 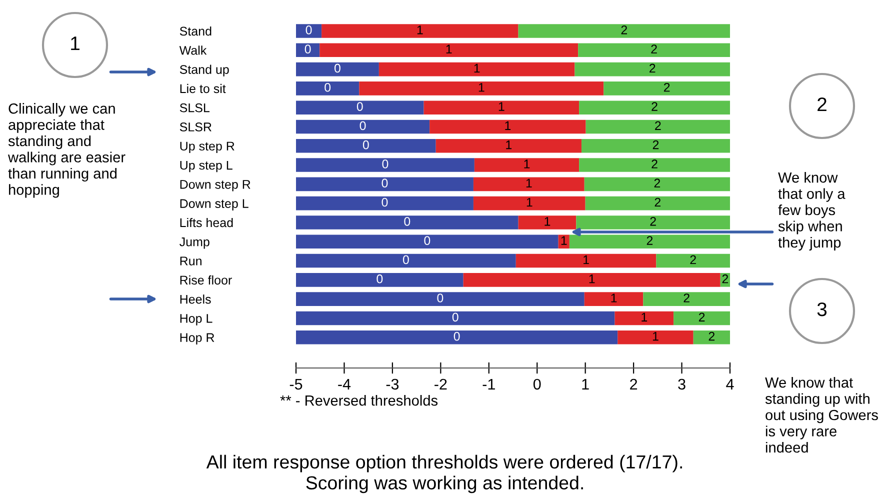 I want to click on y-tick-label: Hop L, so click(x=196, y=320).